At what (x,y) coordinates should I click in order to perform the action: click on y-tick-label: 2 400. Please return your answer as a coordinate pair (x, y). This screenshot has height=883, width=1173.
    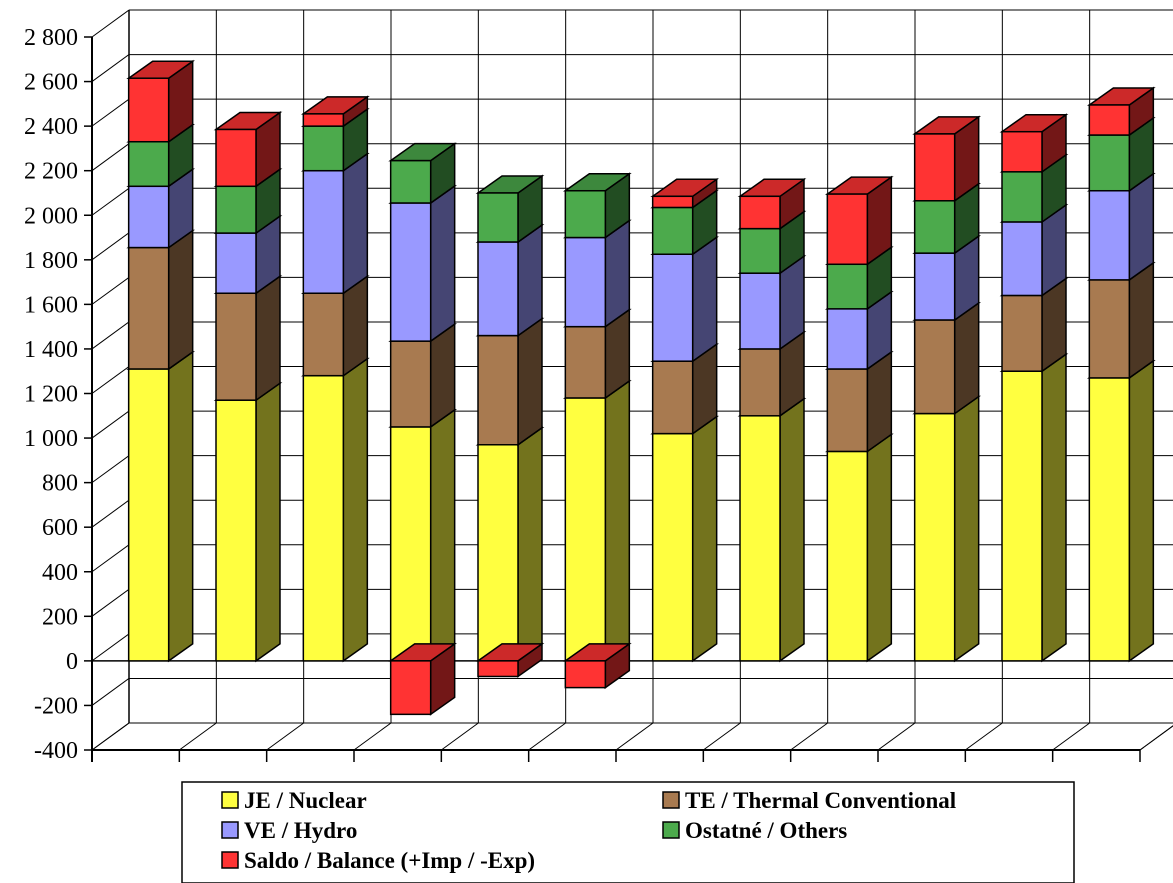
    Looking at the image, I should click on (51, 127).